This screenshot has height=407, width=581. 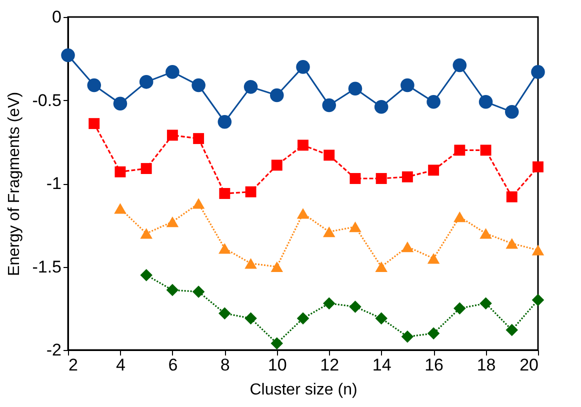 I want to click on x-axis-title: Cluster size (n), so click(x=304, y=390).